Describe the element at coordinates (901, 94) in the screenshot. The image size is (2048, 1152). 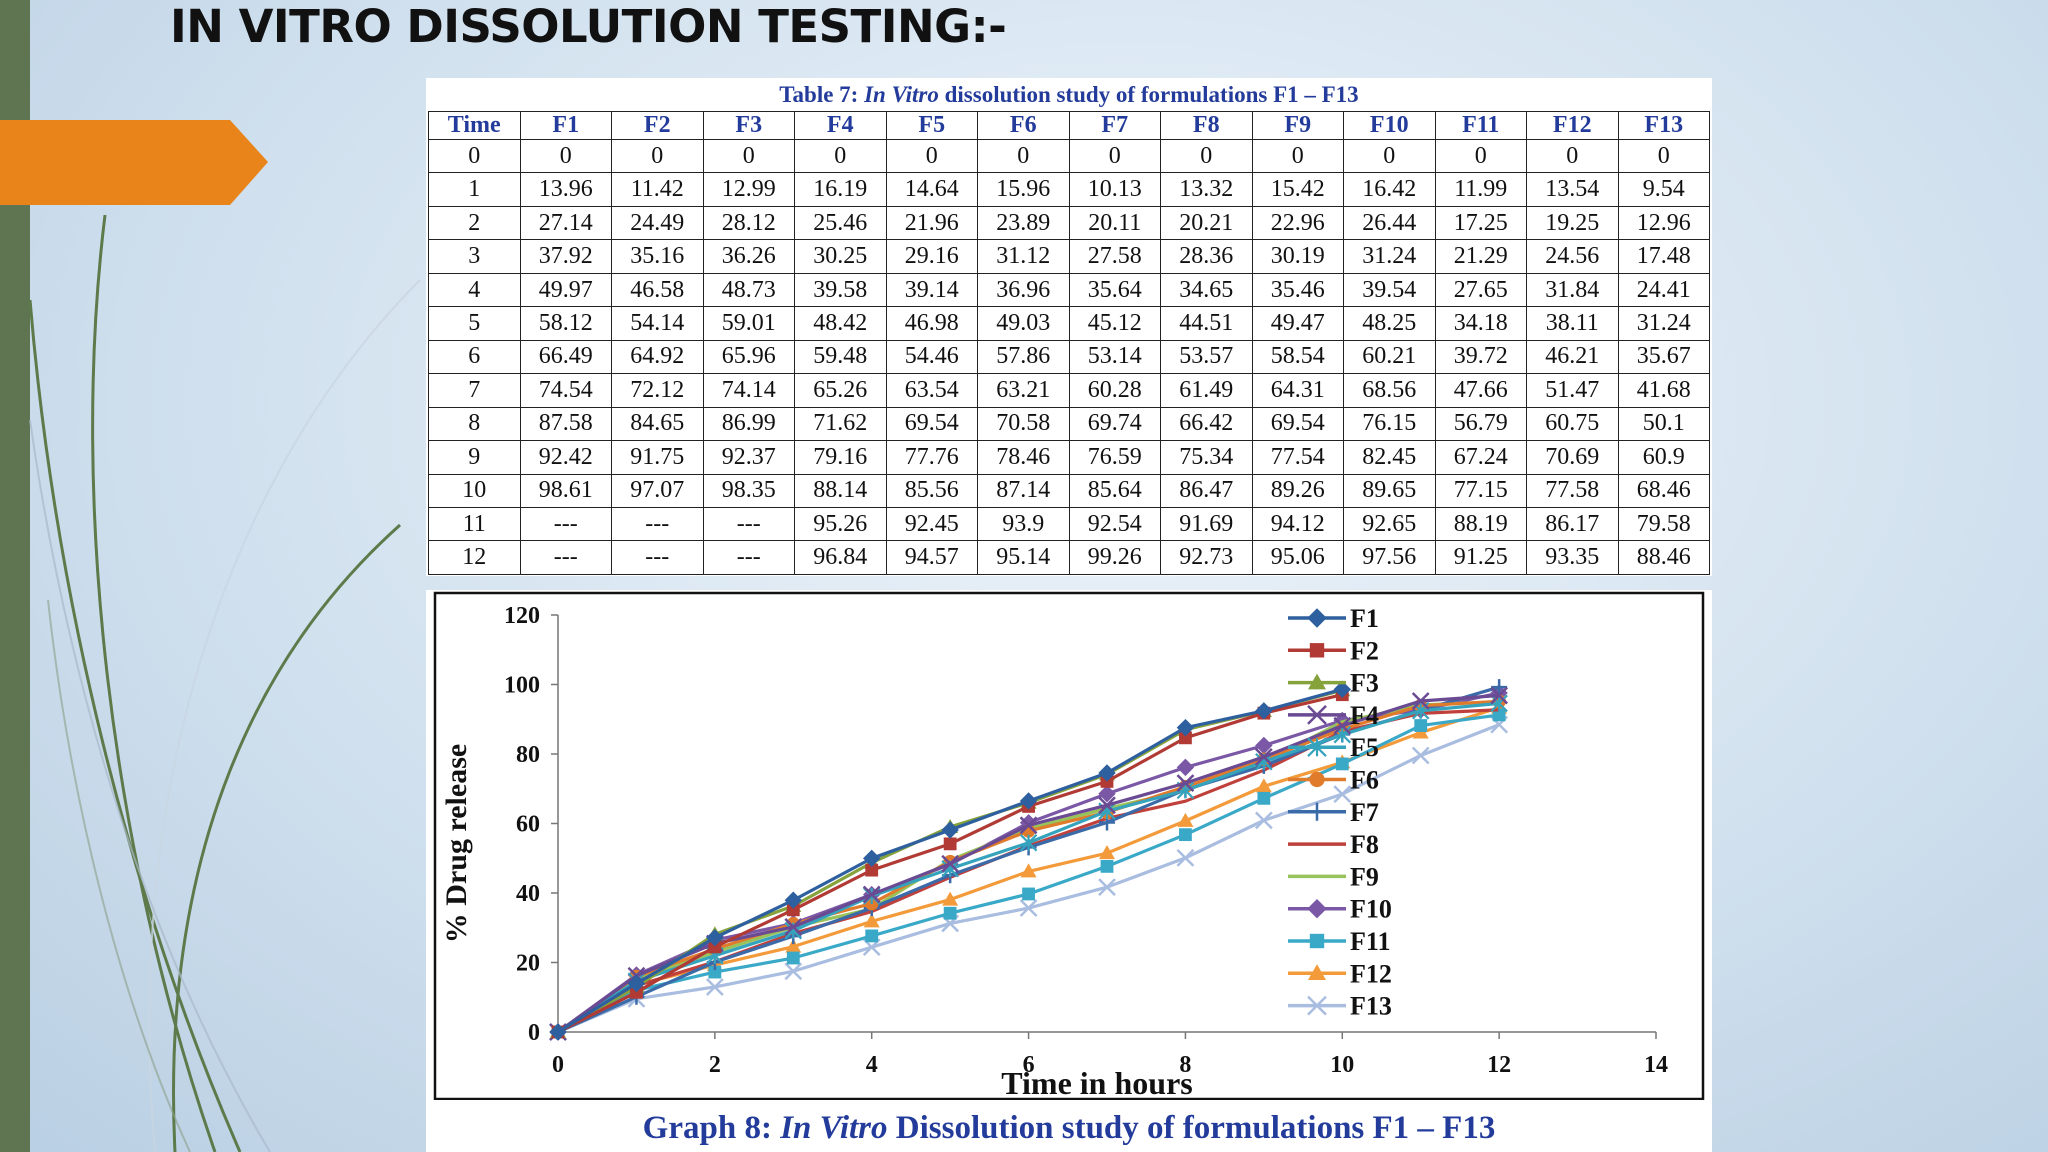
I see `table-caption-italic: In Vitro` at that location.